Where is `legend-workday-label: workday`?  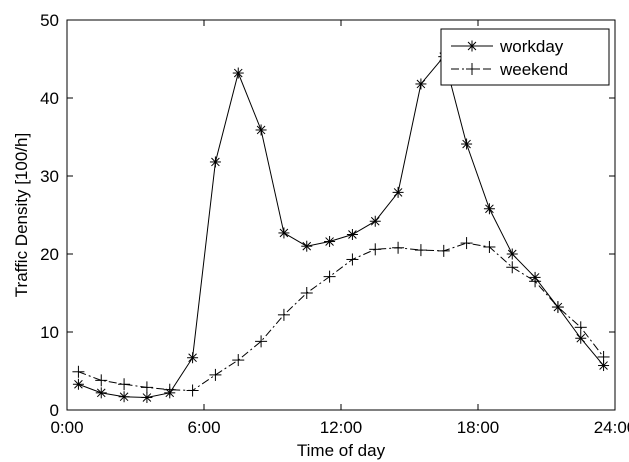 legend-workday-label: workday is located at coordinates (531, 46).